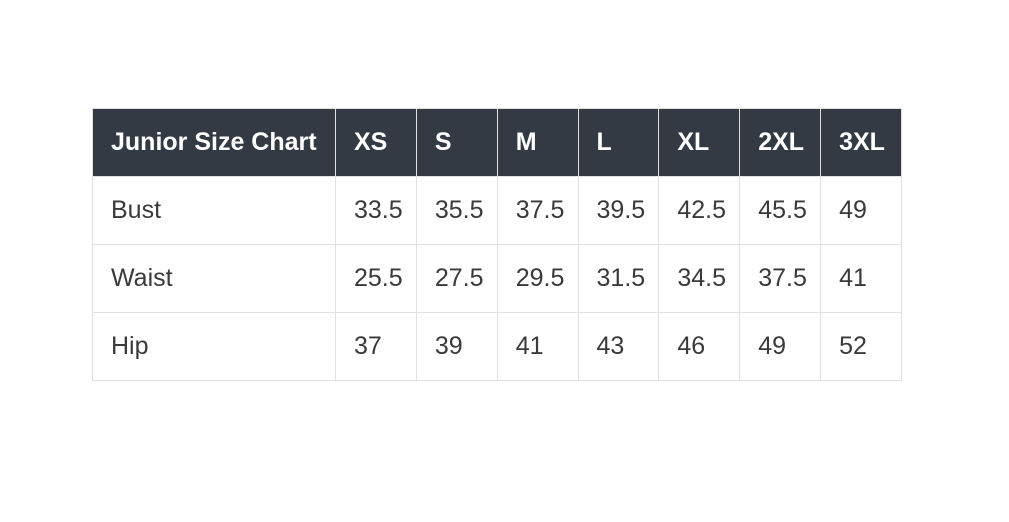 The image size is (1009, 522). Describe the element at coordinates (861, 346) in the screenshot. I see `measurement-value: 52` at that location.